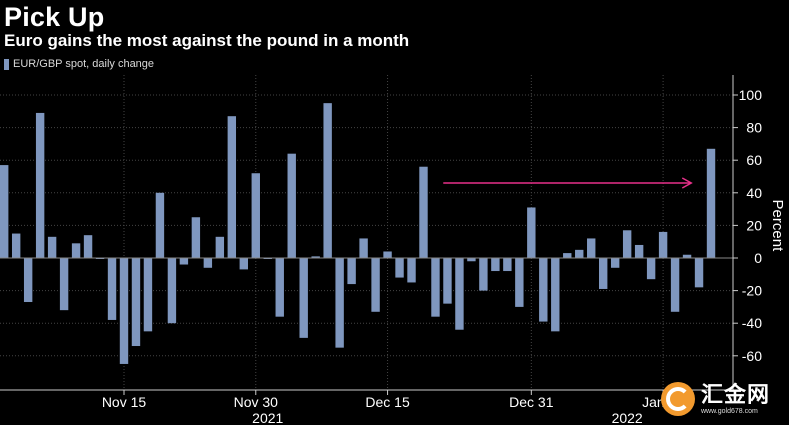 This screenshot has height=425, width=789. Describe the element at coordinates (267, 417) in the screenshot. I see `x-year-label: 2021` at that location.